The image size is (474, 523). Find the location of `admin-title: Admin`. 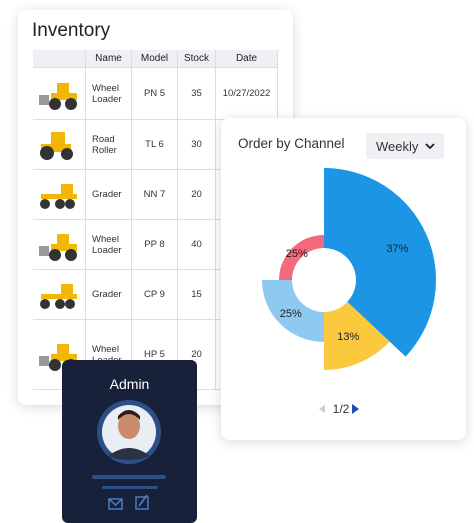

admin-title: Admin is located at coordinates (129, 384).